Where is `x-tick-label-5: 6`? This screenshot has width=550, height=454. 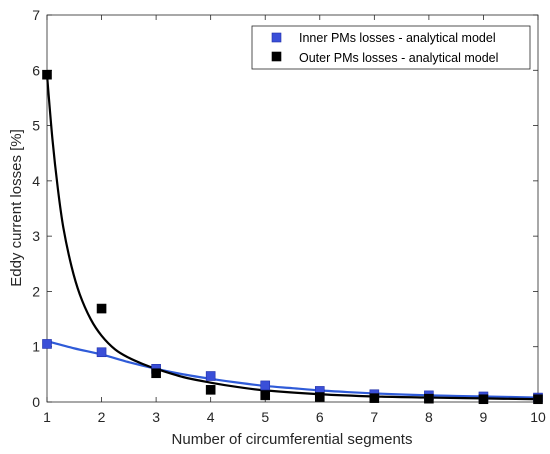 x-tick-label-5: 6 is located at coordinates (320, 417).